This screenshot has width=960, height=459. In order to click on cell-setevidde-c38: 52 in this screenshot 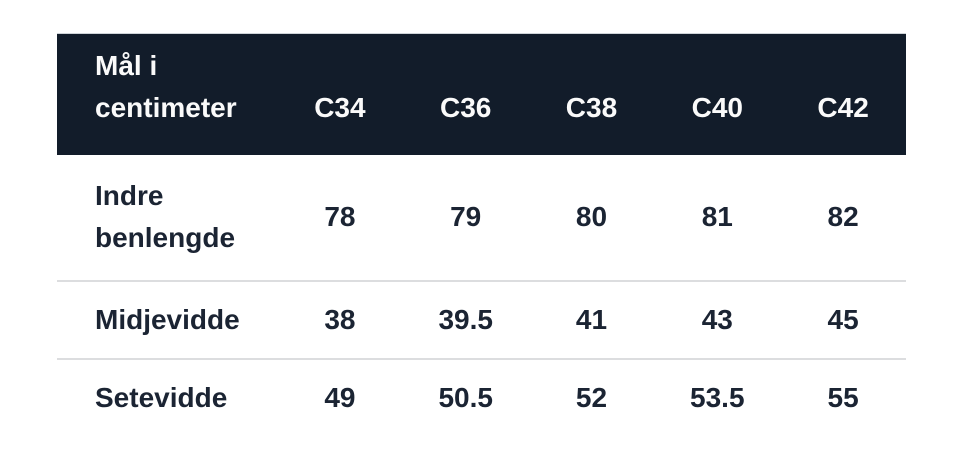, I will do `click(591, 397)`.